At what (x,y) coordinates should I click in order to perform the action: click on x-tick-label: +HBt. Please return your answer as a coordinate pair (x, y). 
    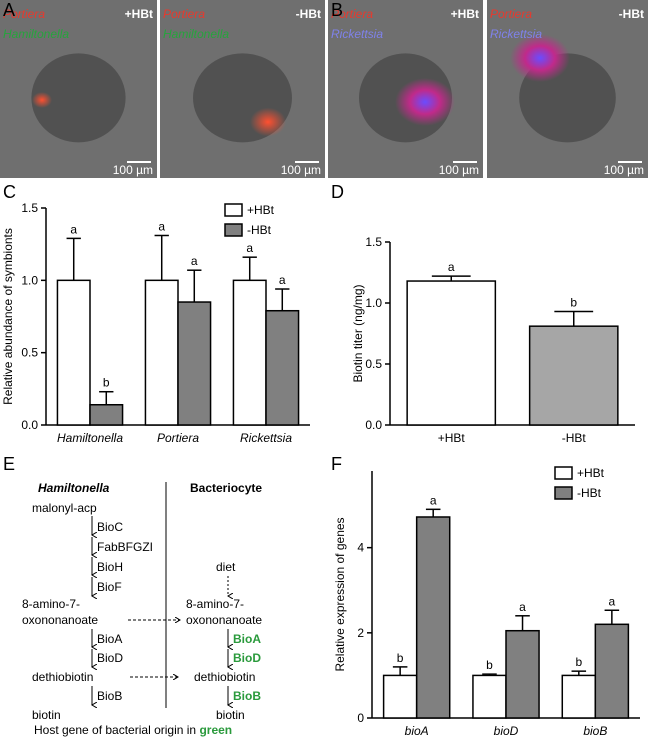
    Looking at the image, I should click on (452, 438).